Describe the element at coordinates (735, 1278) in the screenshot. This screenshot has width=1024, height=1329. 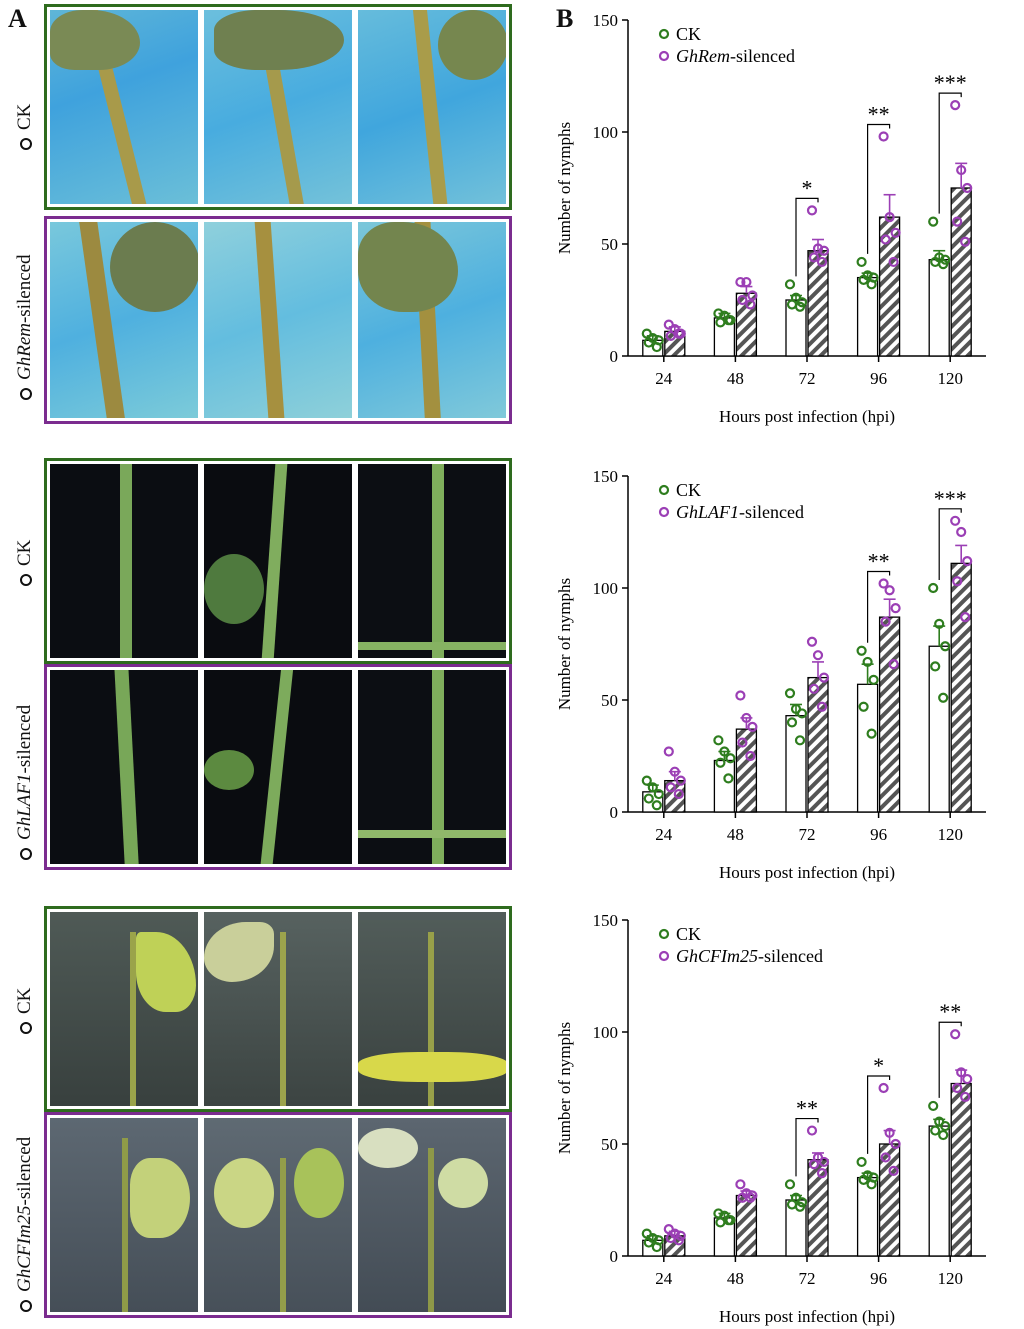
I see `x-tick-label: 48` at that location.